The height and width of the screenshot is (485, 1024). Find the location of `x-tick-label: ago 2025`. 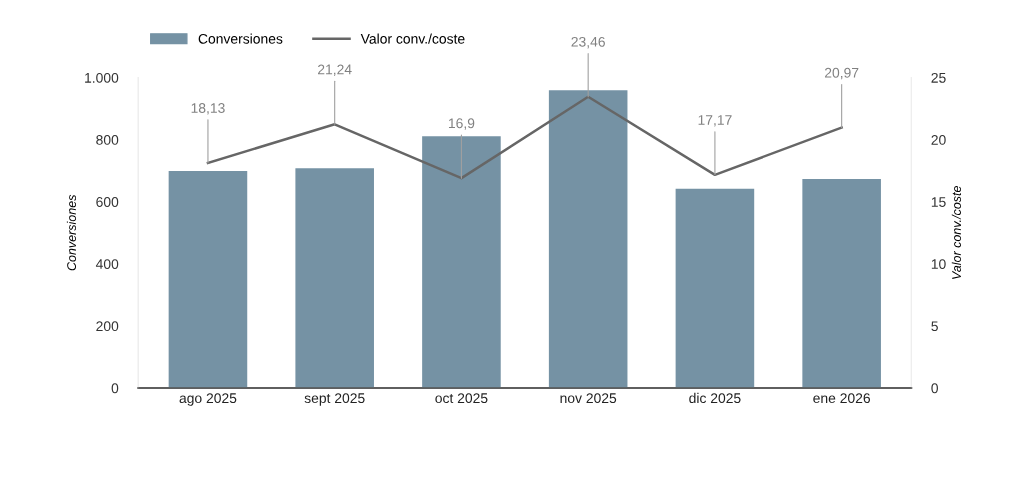

x-tick-label: ago 2025 is located at coordinates (208, 399).